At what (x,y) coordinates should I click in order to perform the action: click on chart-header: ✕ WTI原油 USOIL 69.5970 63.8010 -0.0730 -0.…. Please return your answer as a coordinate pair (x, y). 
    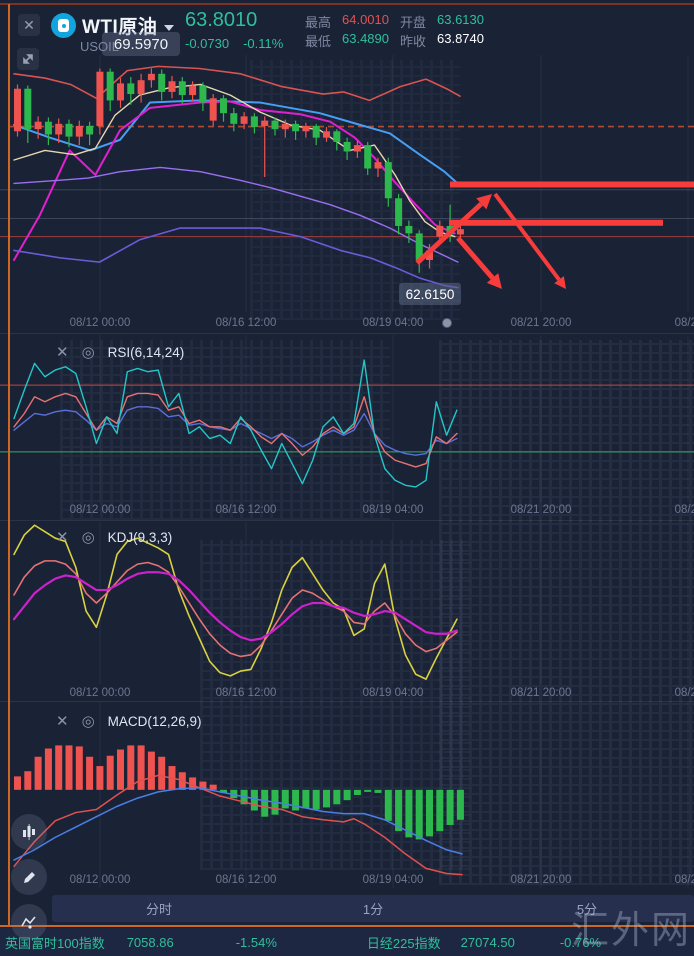
    Looking at the image, I should click on (347, 35).